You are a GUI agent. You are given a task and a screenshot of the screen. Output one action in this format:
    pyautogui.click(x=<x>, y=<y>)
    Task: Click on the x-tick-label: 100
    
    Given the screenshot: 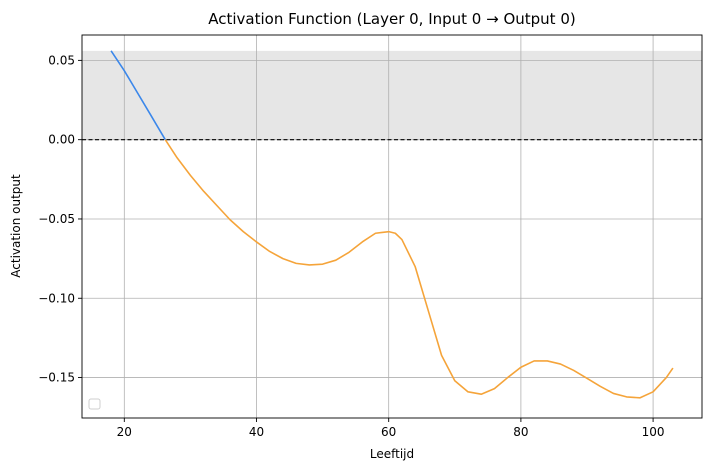 What is the action you would take?
    pyautogui.click(x=653, y=432)
    